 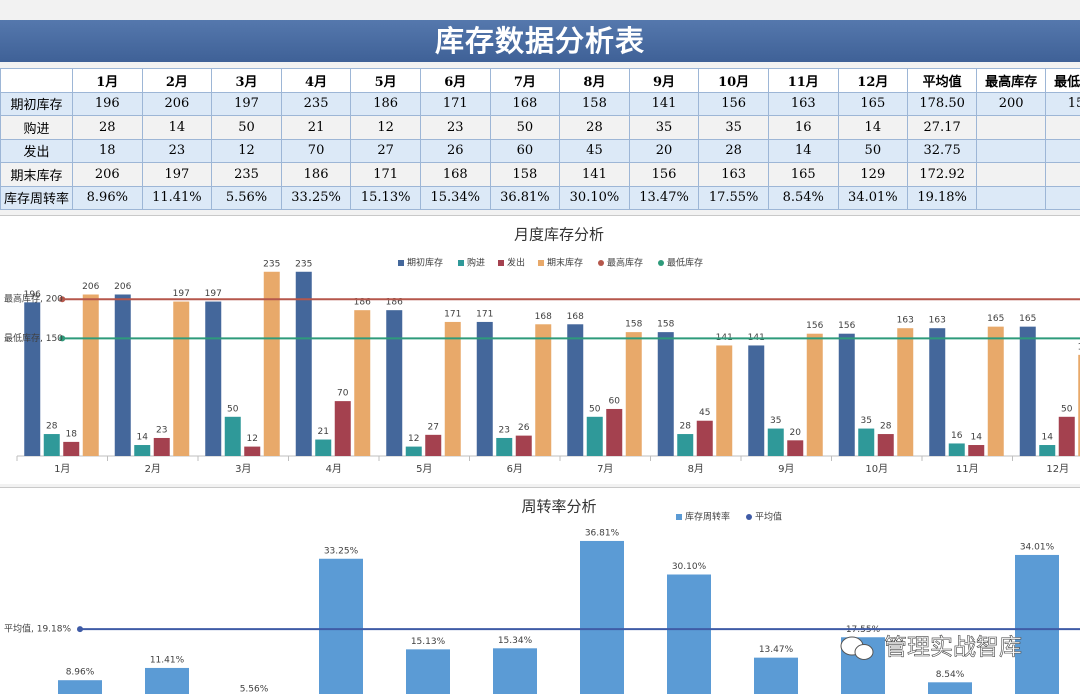 I want to click on data-label: 186, so click(x=394, y=303).